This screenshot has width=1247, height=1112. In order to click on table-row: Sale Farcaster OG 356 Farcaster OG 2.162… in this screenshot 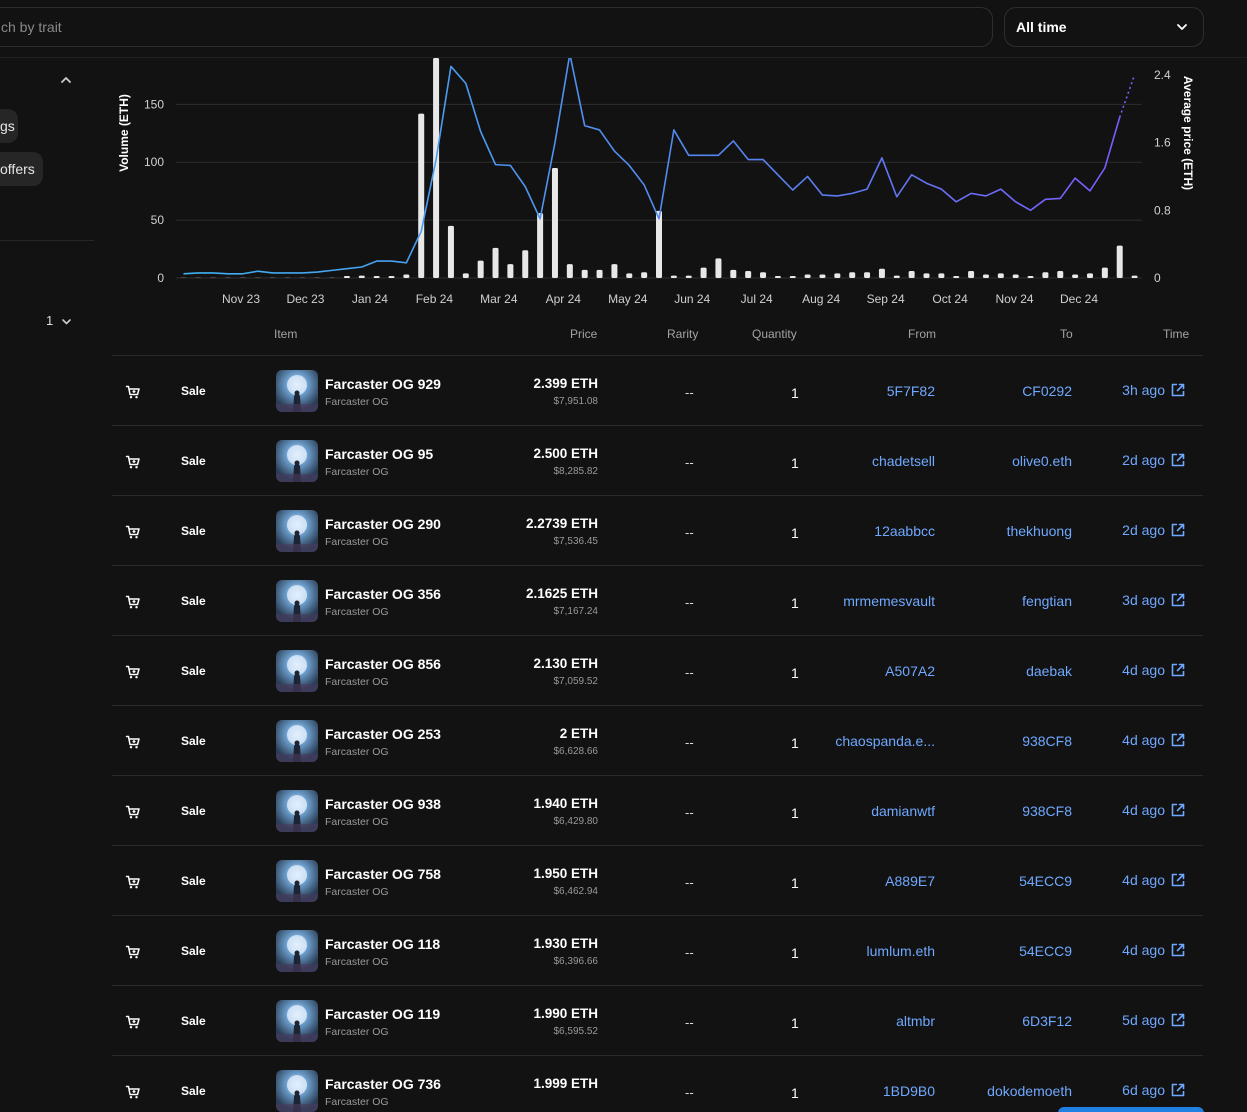, I will do `click(657, 601)`.